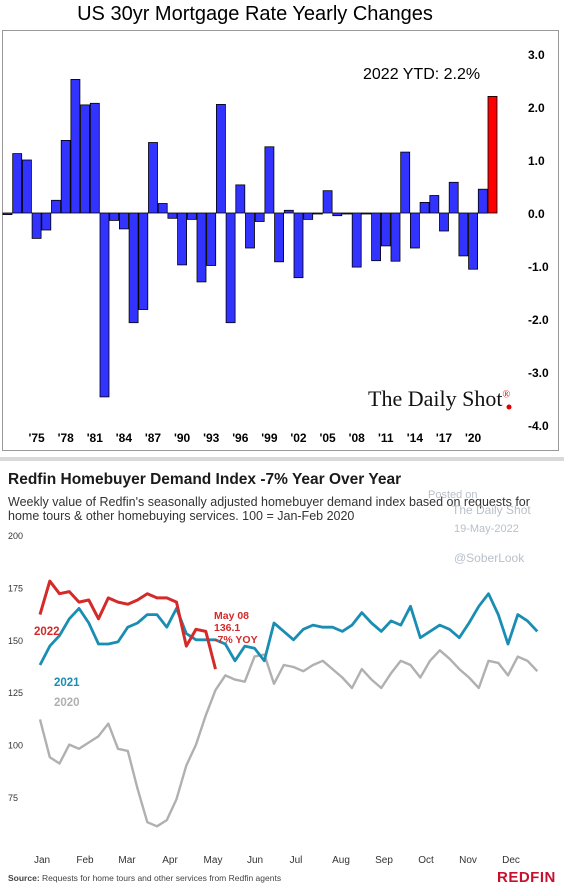 Image resolution: width=564 pixels, height=893 pixels. I want to click on x-tick-label: Jul, so click(296, 860).